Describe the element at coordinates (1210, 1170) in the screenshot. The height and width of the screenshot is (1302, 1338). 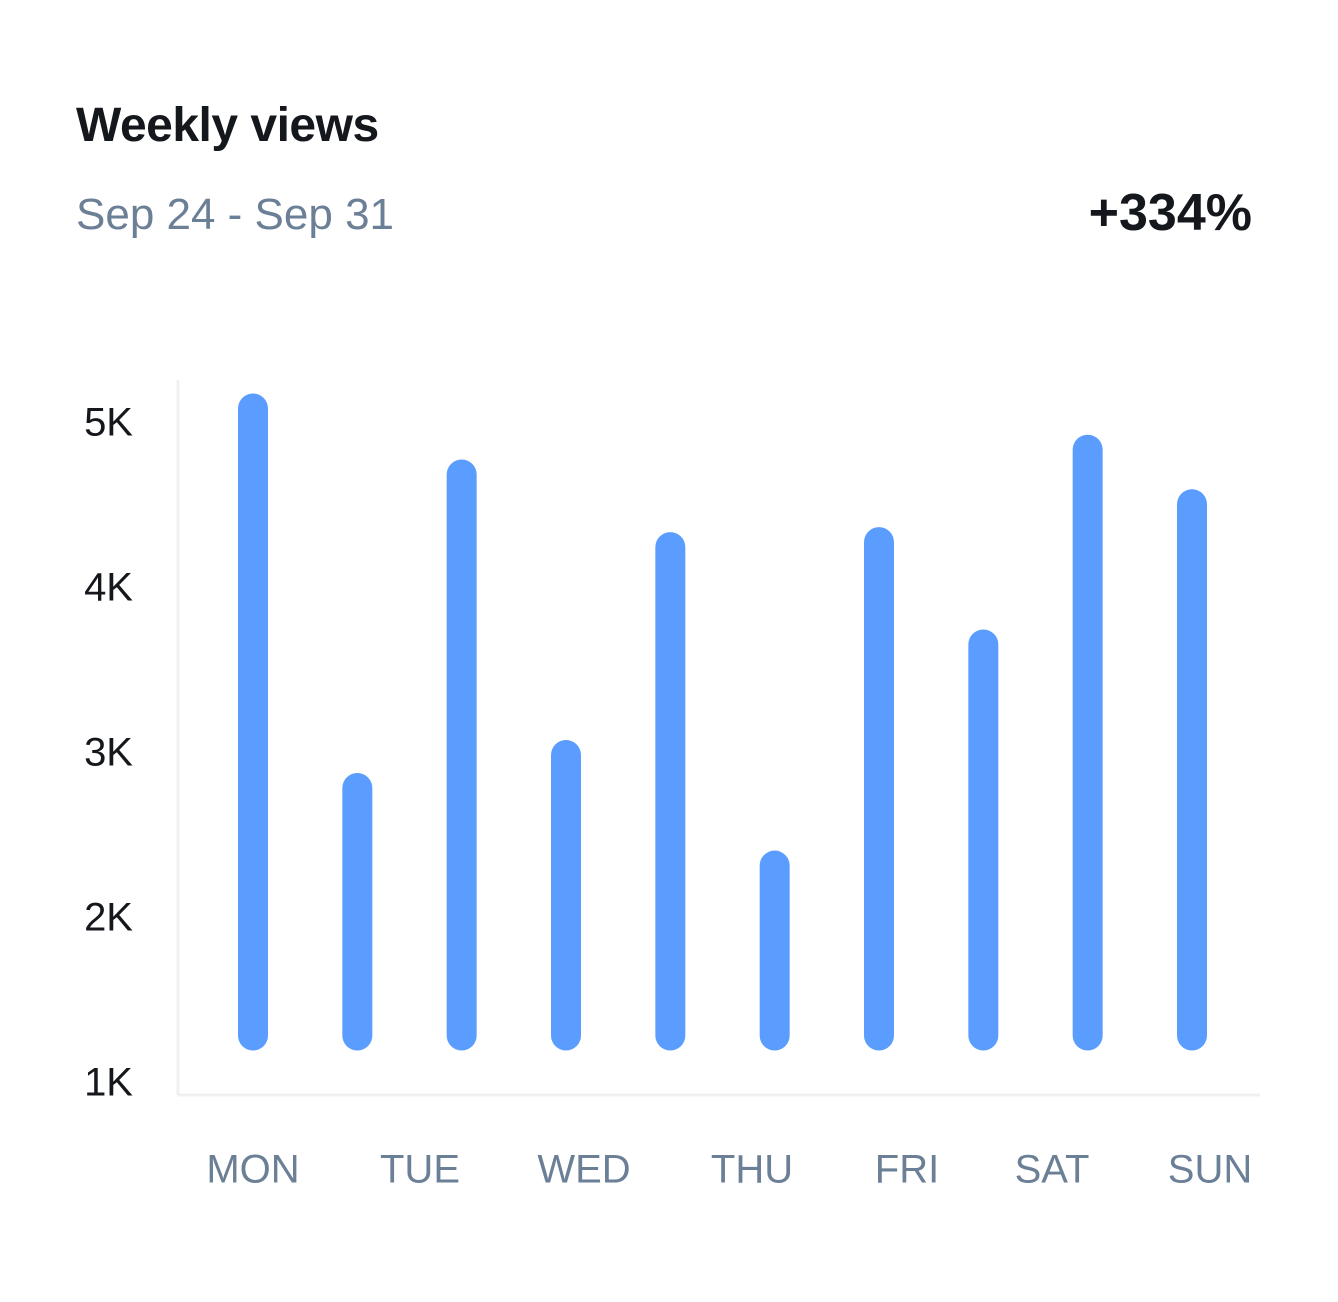
I see `x-tick-label-sun: SUN` at that location.